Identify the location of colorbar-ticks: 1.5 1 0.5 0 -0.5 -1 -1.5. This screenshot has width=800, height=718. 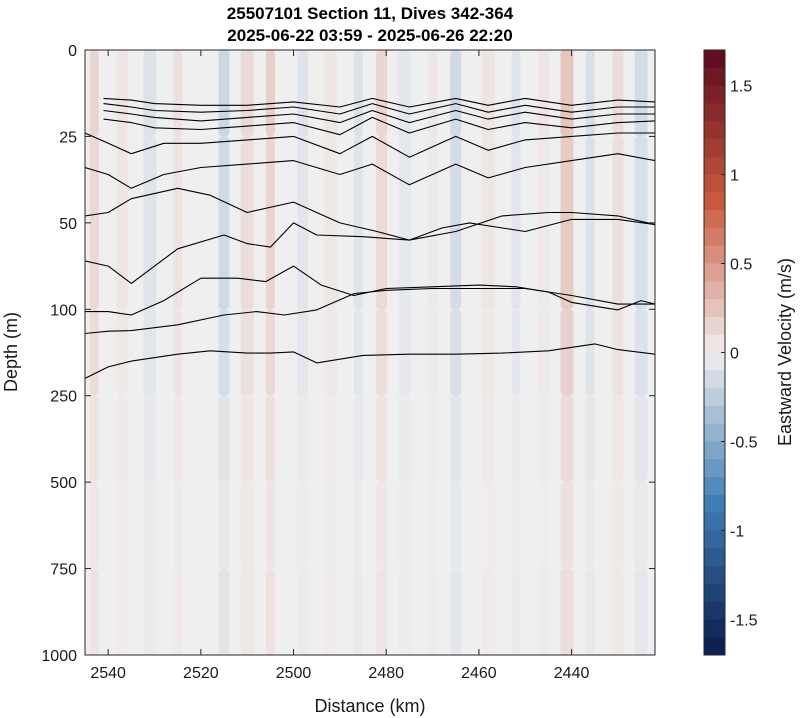
(739, 354).